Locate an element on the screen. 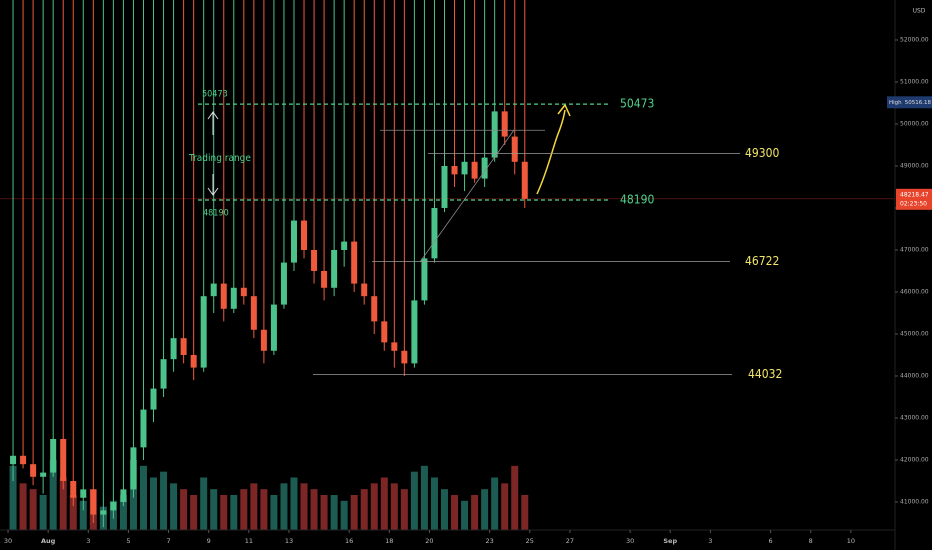  level-label: 48190 is located at coordinates (637, 200).